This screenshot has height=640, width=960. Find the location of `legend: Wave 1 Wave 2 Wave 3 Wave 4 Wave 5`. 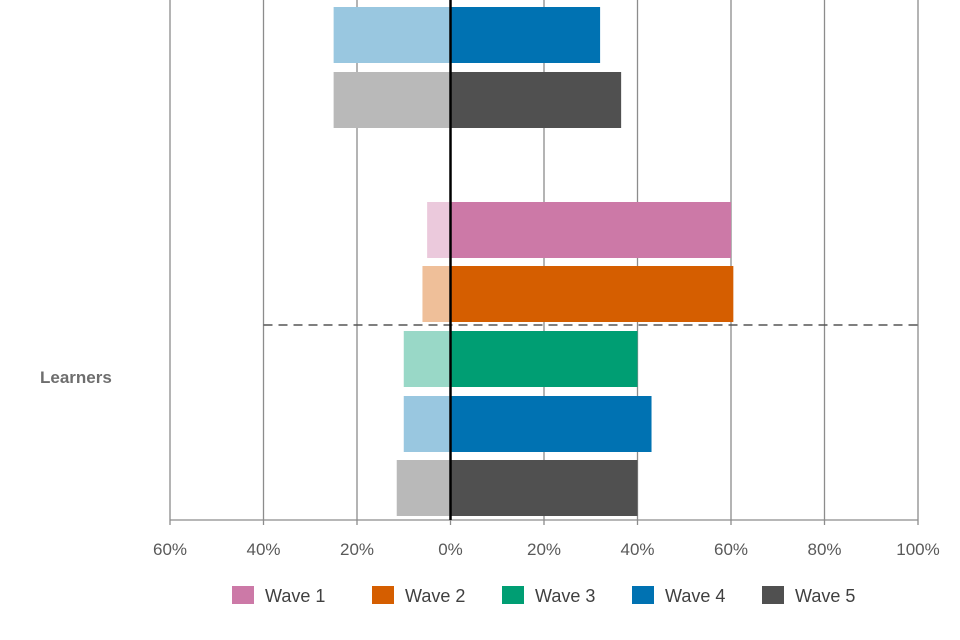

legend: Wave 1 Wave 2 Wave 3 Wave 4 Wave 5 is located at coordinates (543, 596).